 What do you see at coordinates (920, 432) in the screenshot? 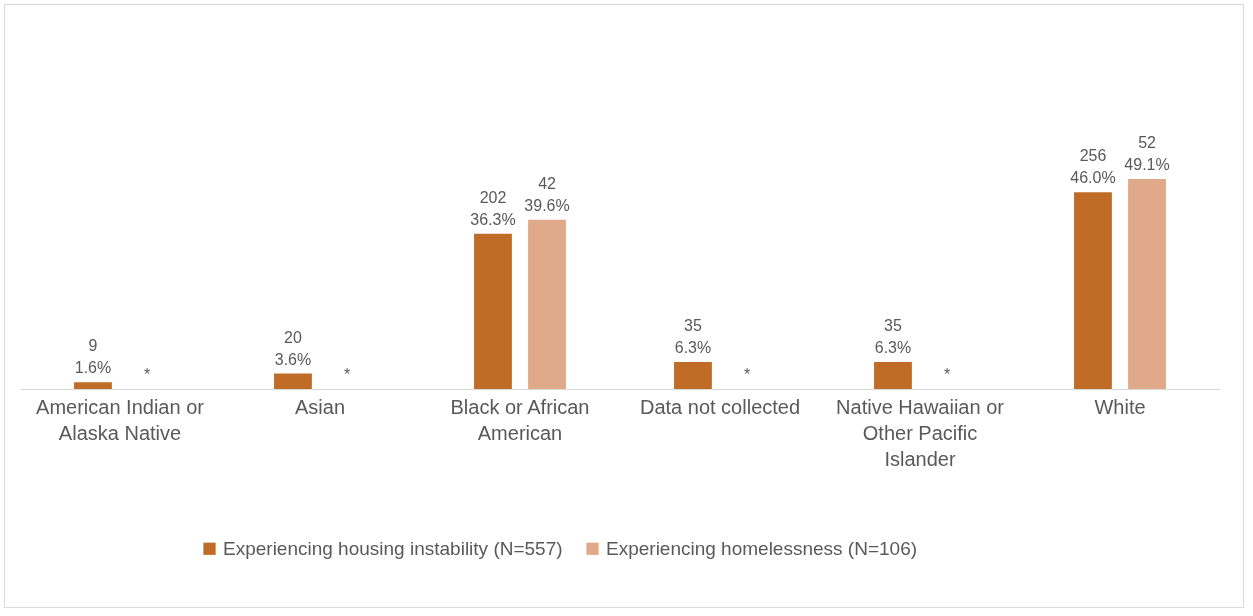
I see `x-tick-label: Native Hawaiian or Other Pacific Islander` at bounding box center [920, 432].